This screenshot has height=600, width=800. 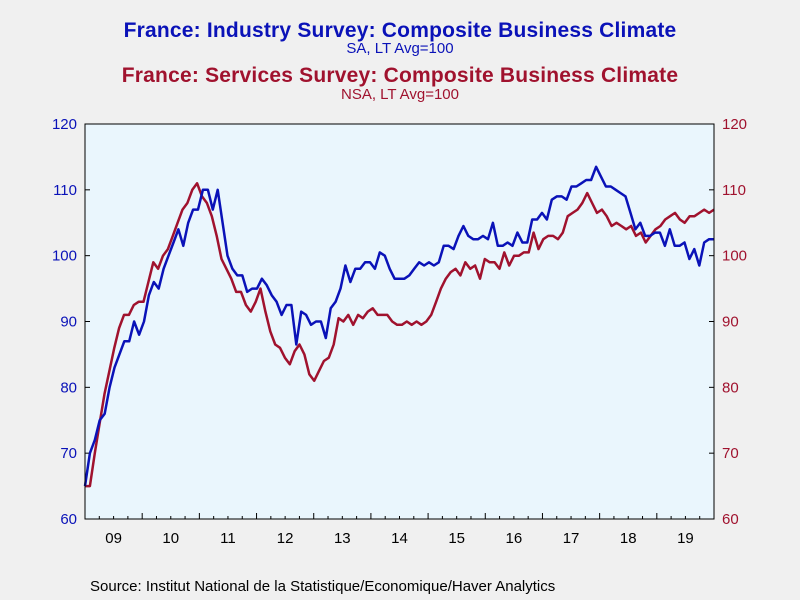 What do you see at coordinates (730, 453) in the screenshot?
I see `y-right-tick-label: 70` at bounding box center [730, 453].